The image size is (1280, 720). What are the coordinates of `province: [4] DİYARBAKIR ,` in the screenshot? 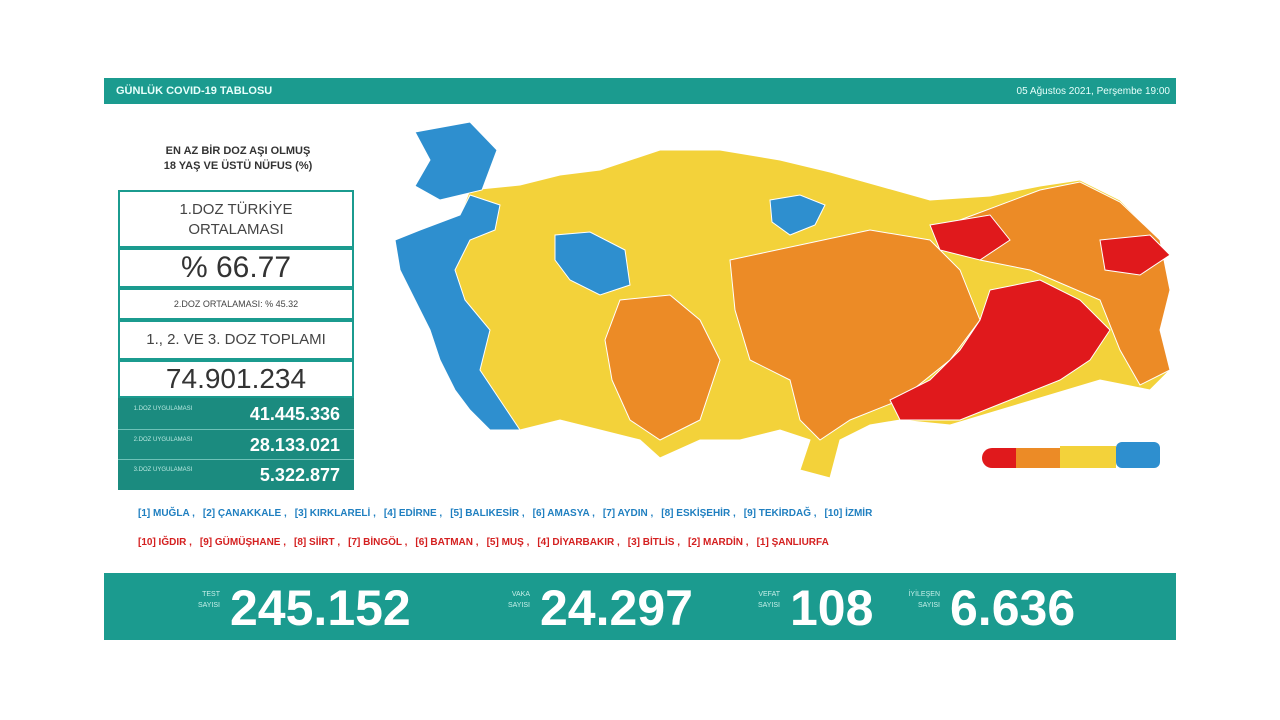 It's located at (578, 542).